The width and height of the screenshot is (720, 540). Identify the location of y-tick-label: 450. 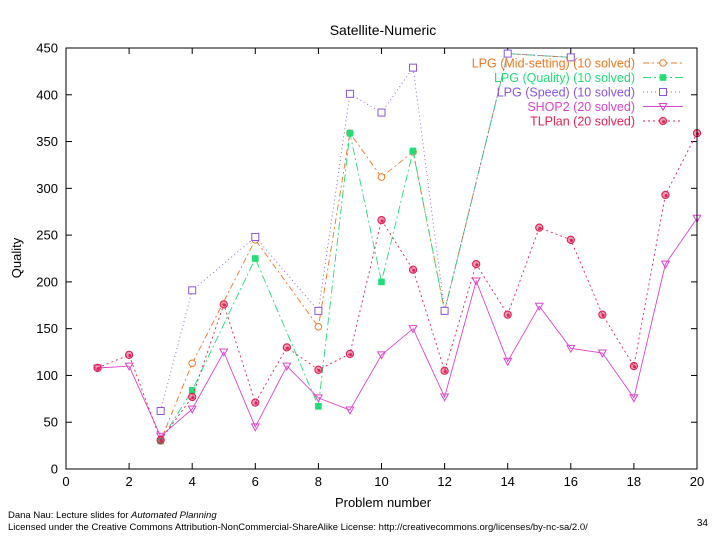
(47, 48).